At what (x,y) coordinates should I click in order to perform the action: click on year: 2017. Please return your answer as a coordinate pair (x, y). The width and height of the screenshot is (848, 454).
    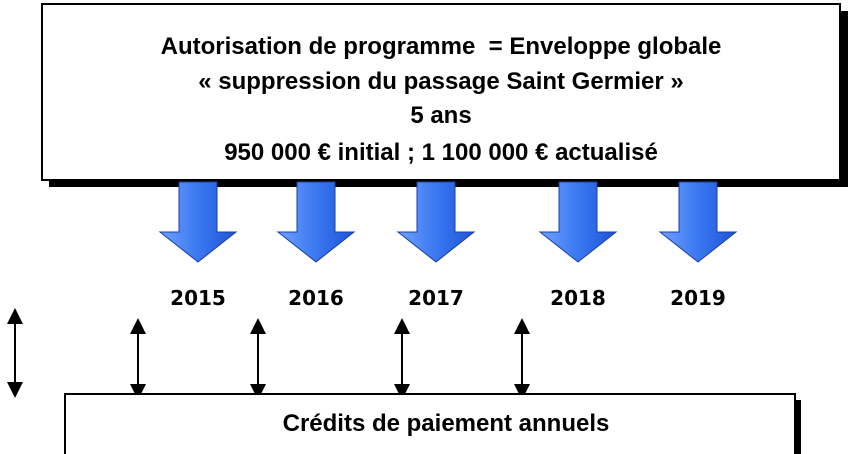
    Looking at the image, I should click on (436, 298).